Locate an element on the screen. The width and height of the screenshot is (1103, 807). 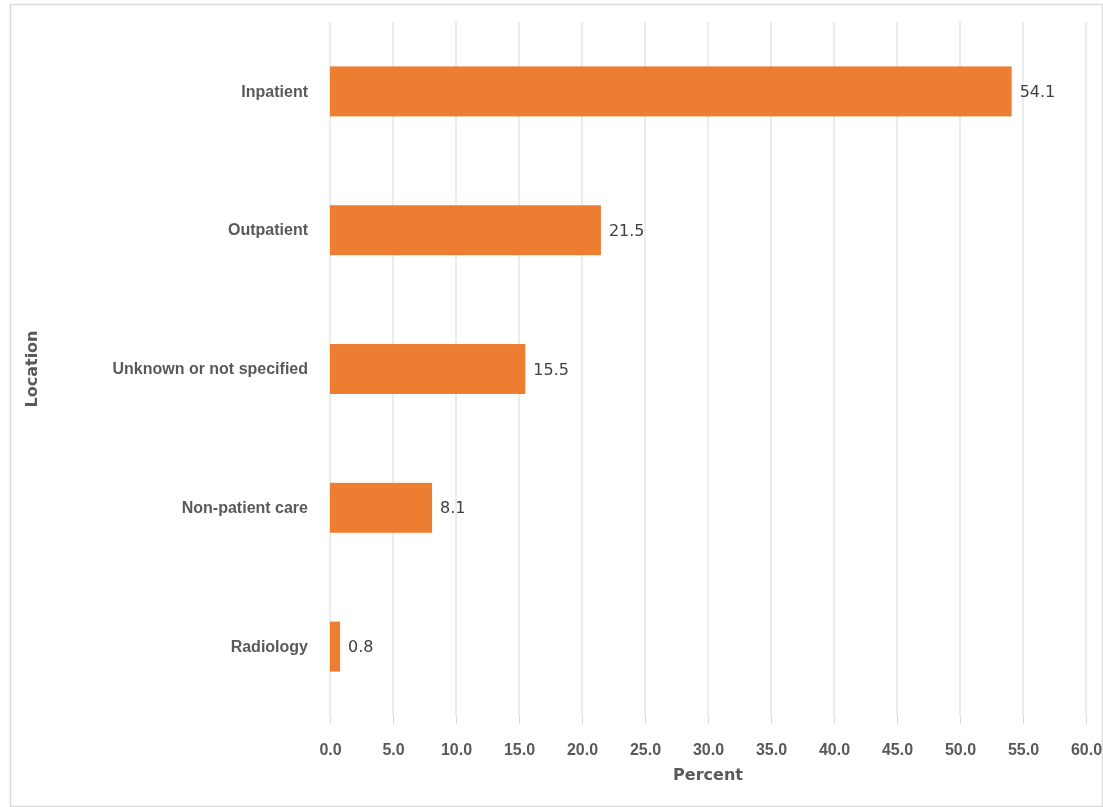
x-tick-label: 15.0 is located at coordinates (519, 750).